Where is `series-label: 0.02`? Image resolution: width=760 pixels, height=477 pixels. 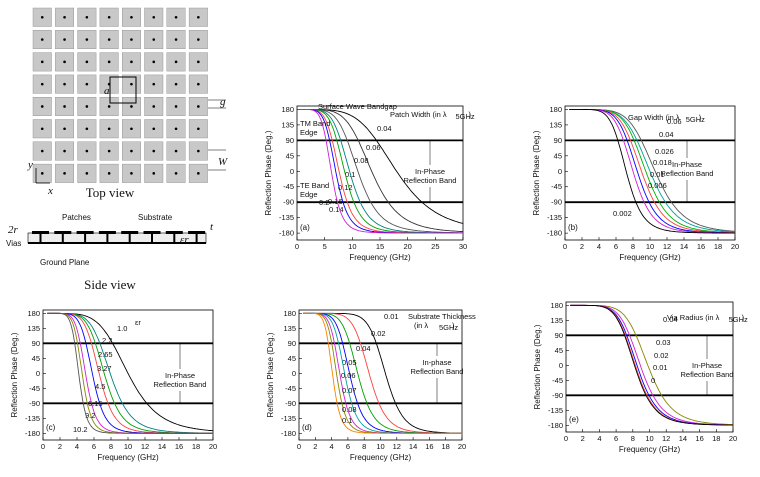
series-label: 0.02 is located at coordinates (378, 333).